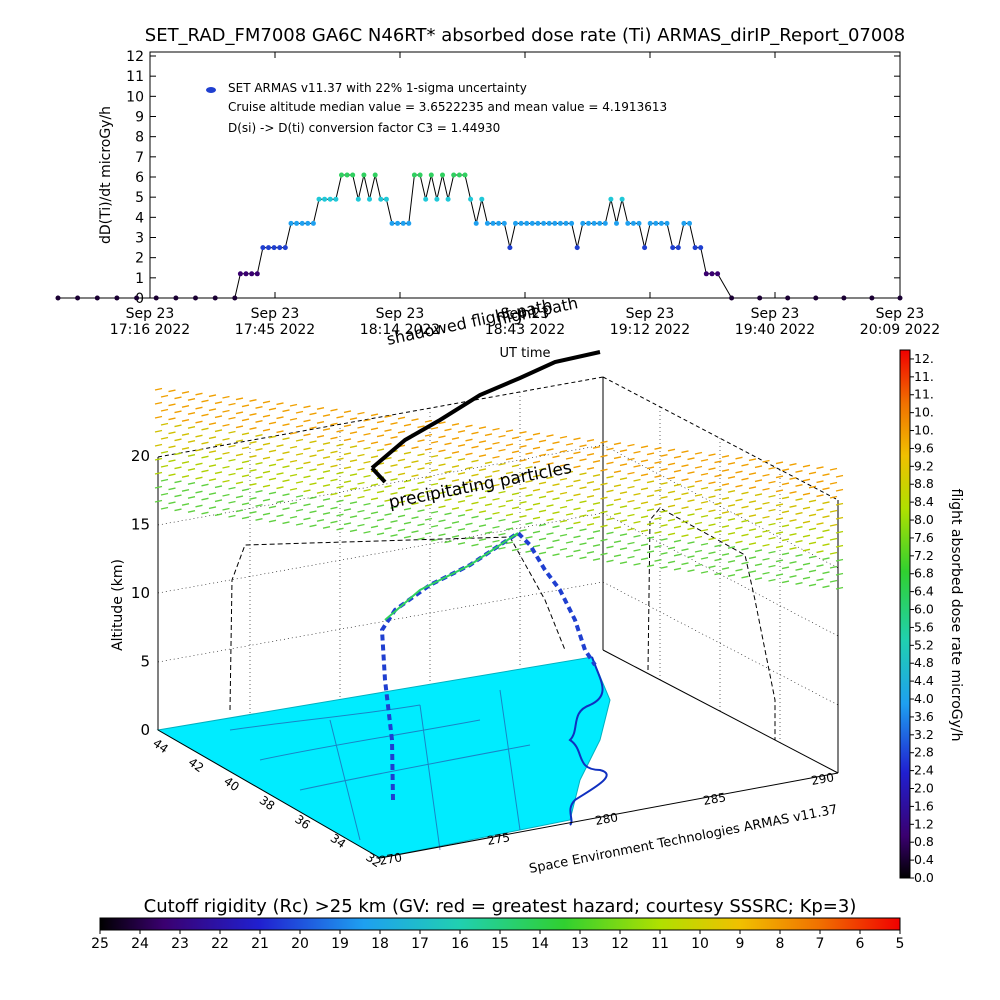 This screenshot has width=1000, height=1000. Describe the element at coordinates (300, 944) in the screenshot. I see `bottom-colorbar-tick-label: 20` at that location.